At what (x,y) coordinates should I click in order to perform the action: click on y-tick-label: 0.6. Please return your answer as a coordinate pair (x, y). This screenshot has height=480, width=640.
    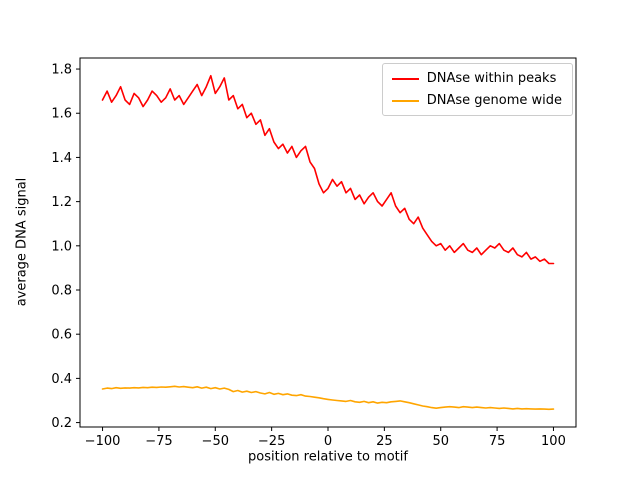
    Looking at the image, I should click on (61, 335).